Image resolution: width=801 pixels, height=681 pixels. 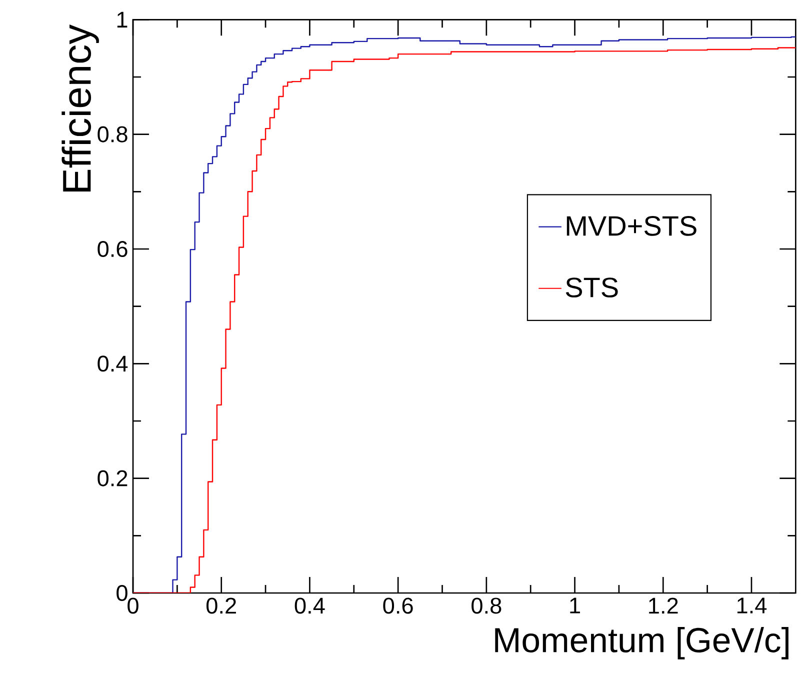 I want to click on legend-label: STS, so click(x=592, y=288).